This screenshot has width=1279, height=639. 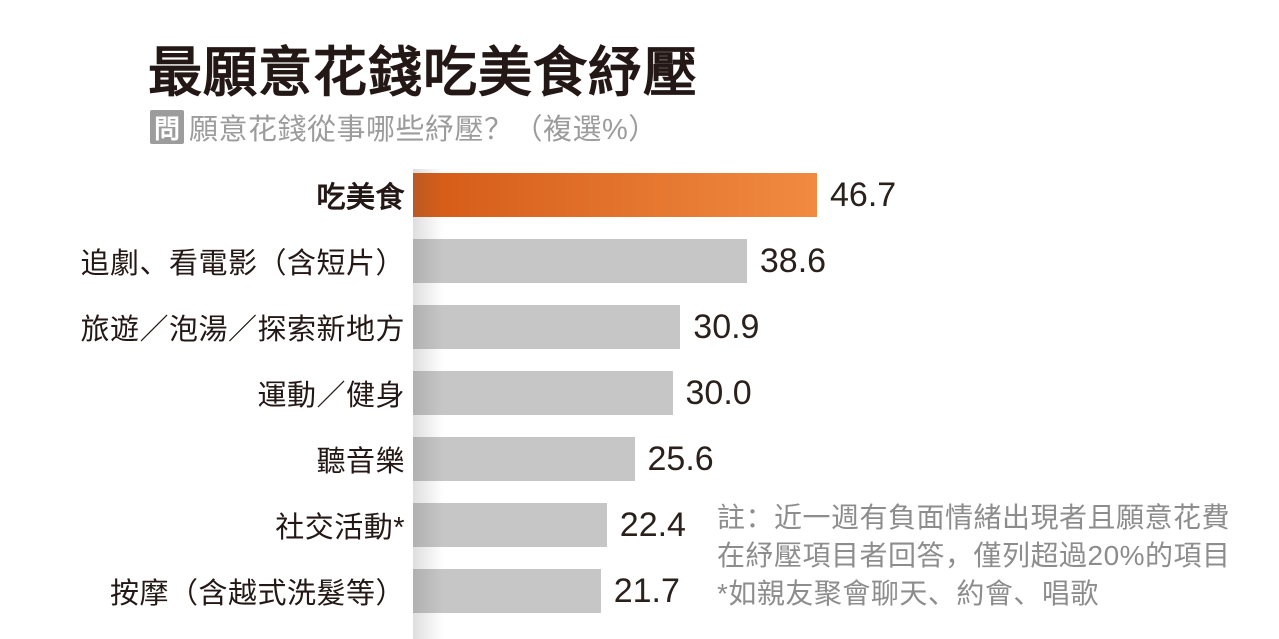 I want to click on bar-label: 吃美食, so click(x=360, y=198).